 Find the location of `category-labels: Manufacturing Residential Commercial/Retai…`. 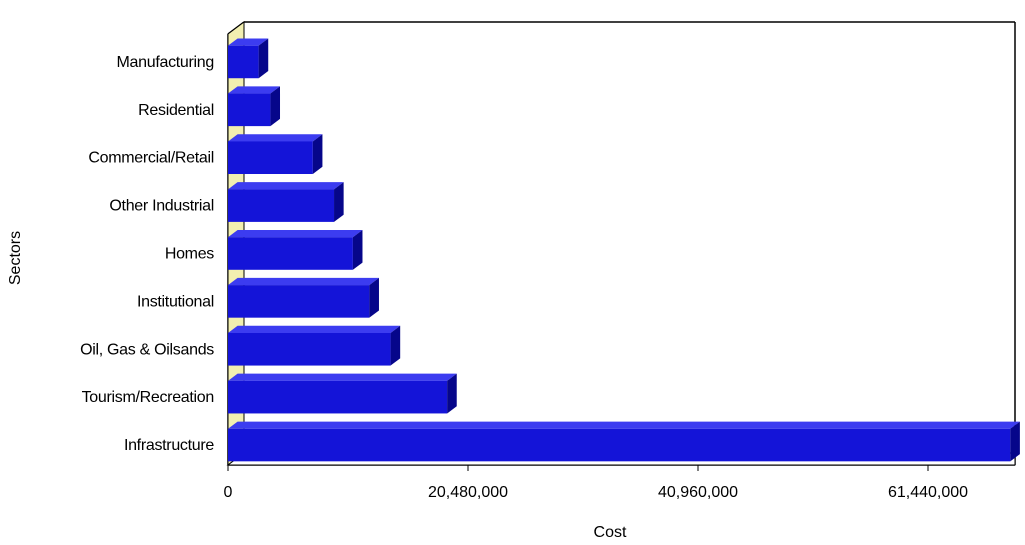

category-labels: Manufacturing Residential Commercial/Retai… is located at coordinates (147, 254).